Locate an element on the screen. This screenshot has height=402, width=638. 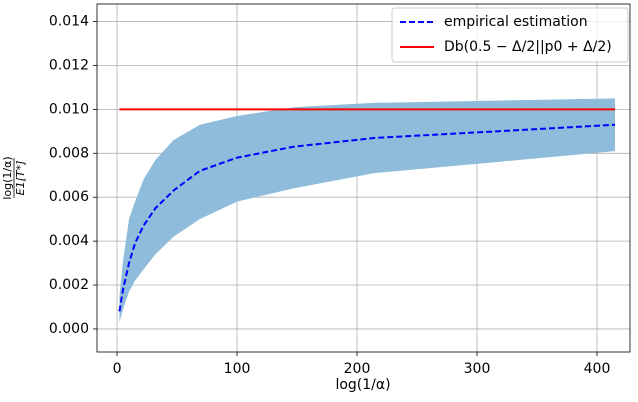
y-tick-label: 0.008 is located at coordinates (69, 153).